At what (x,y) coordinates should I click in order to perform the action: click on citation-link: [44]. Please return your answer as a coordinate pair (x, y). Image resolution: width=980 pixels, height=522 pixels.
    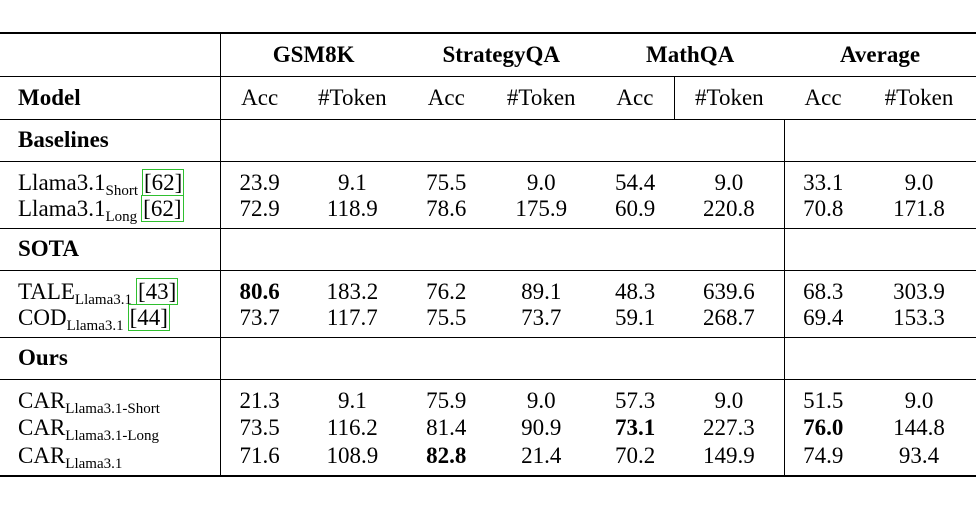
    Looking at the image, I should click on (148, 317).